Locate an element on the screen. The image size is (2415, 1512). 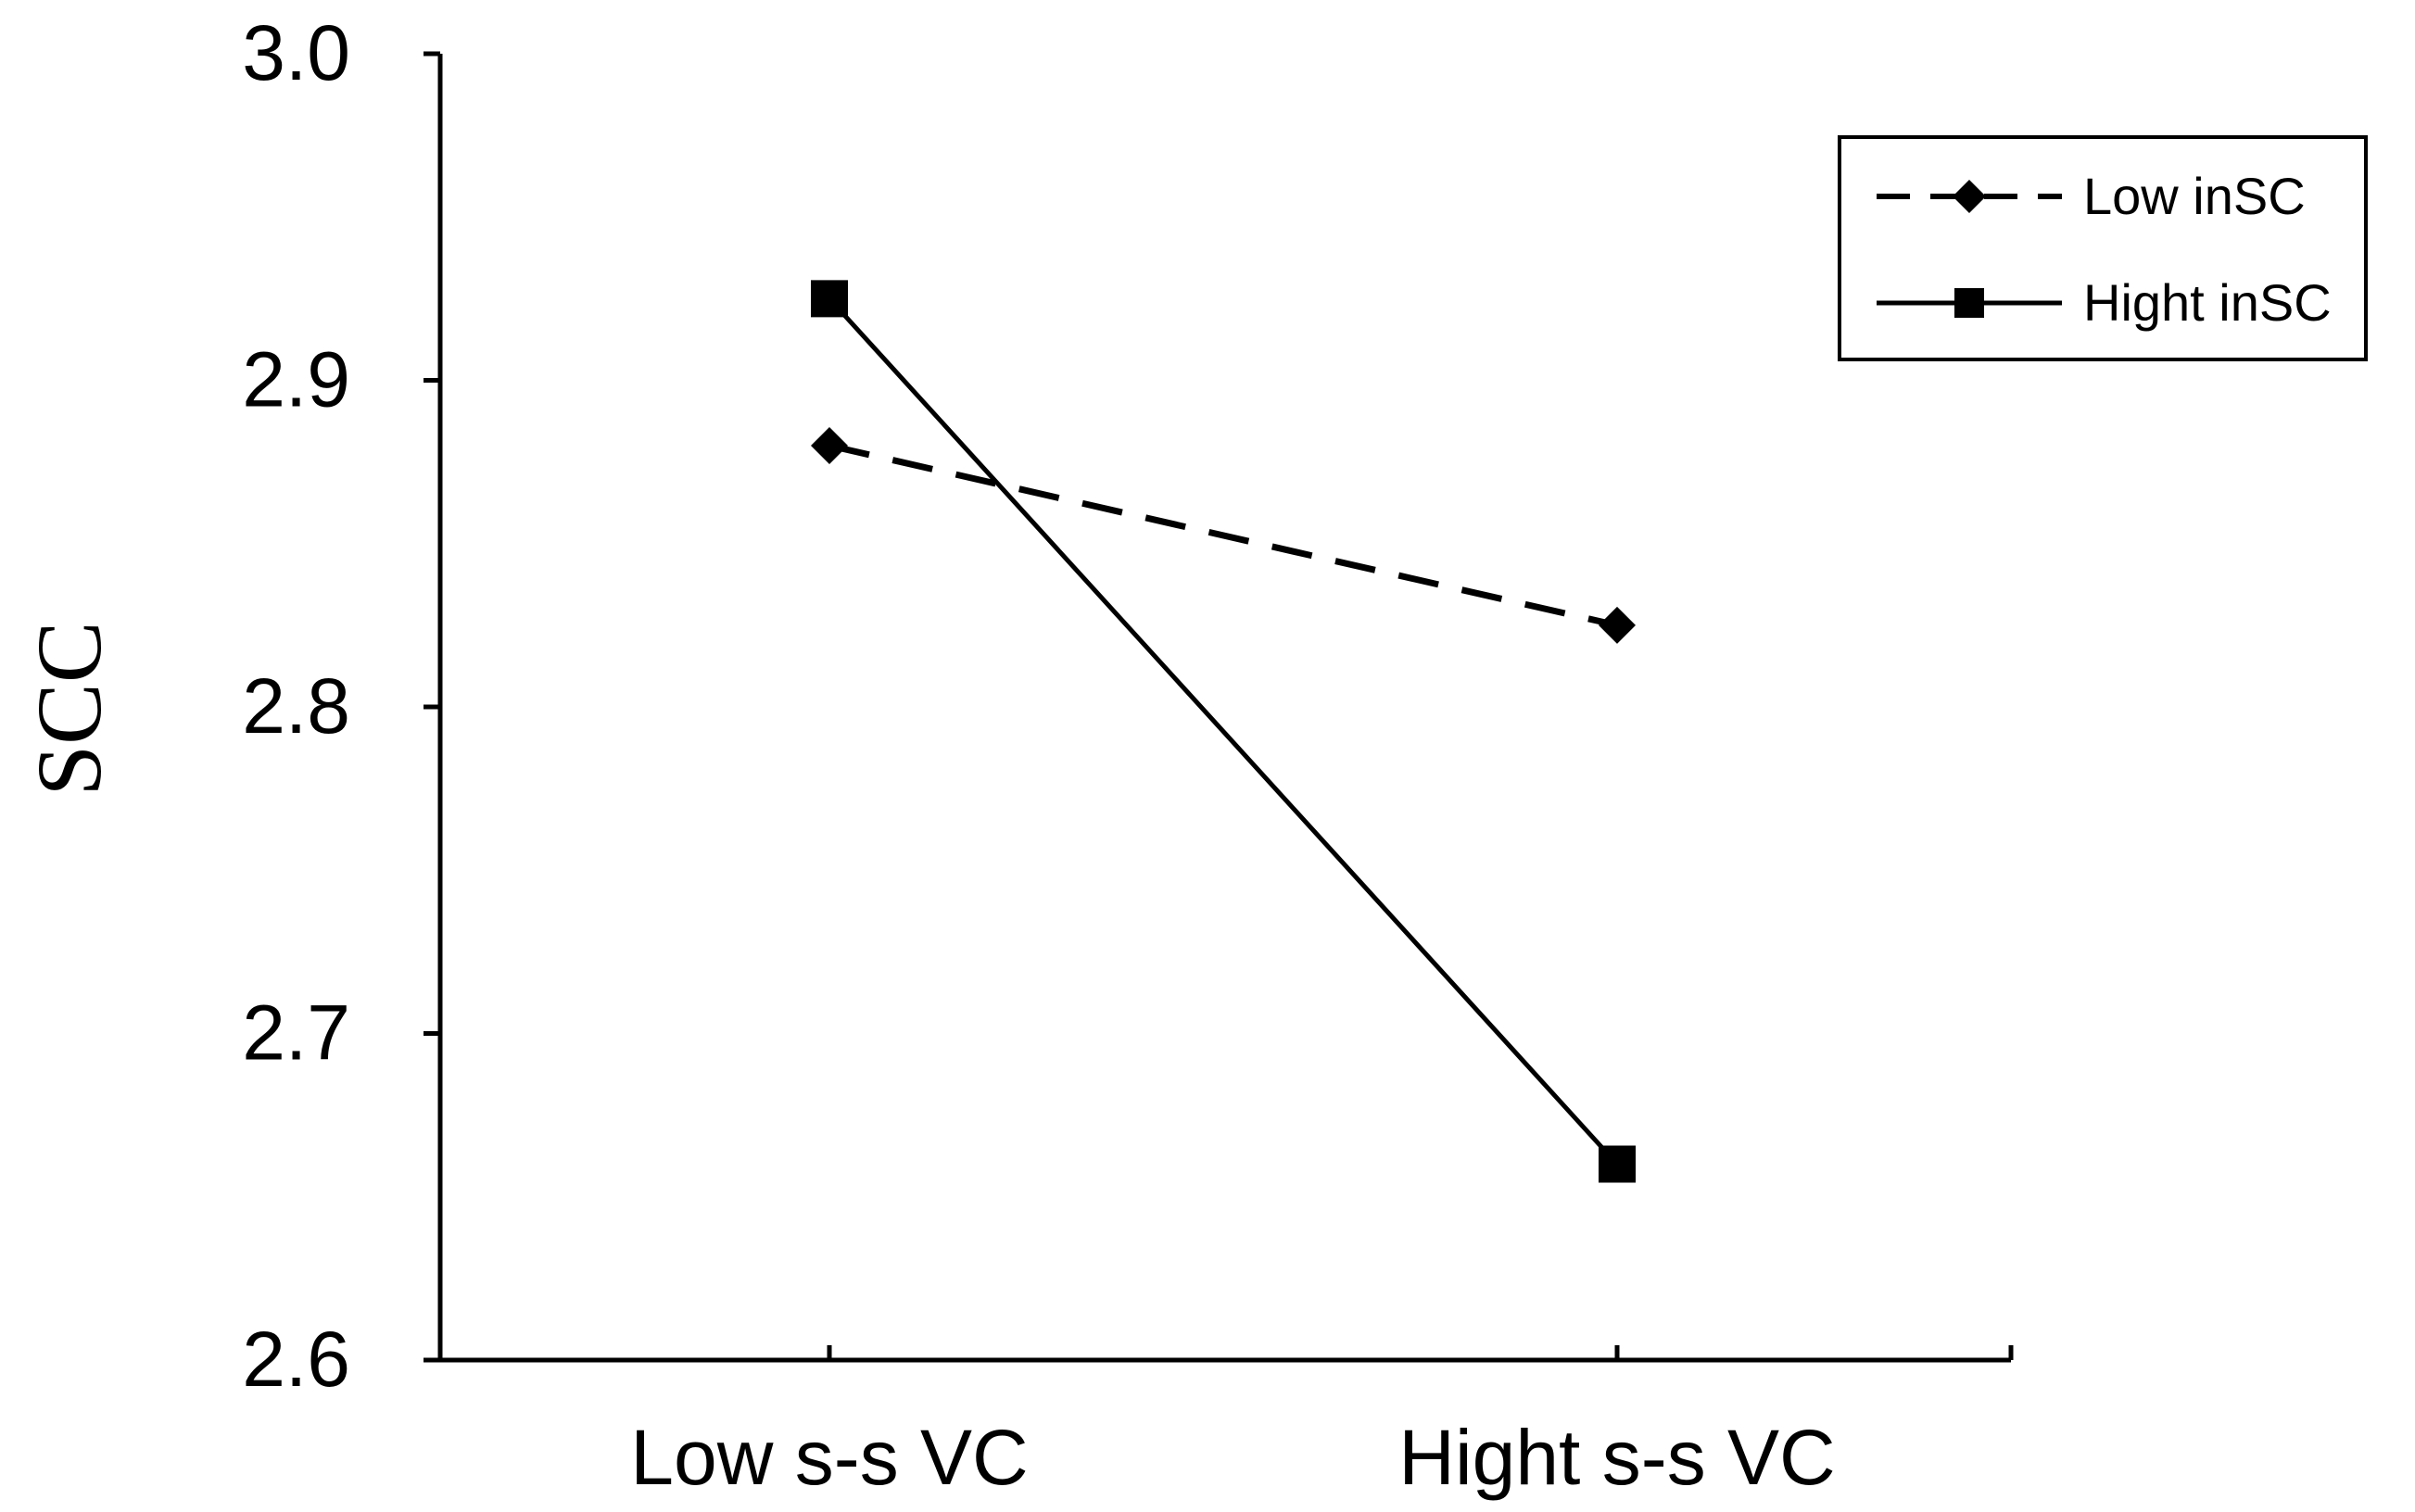
series-line-low-insc is located at coordinates (1223, 535).